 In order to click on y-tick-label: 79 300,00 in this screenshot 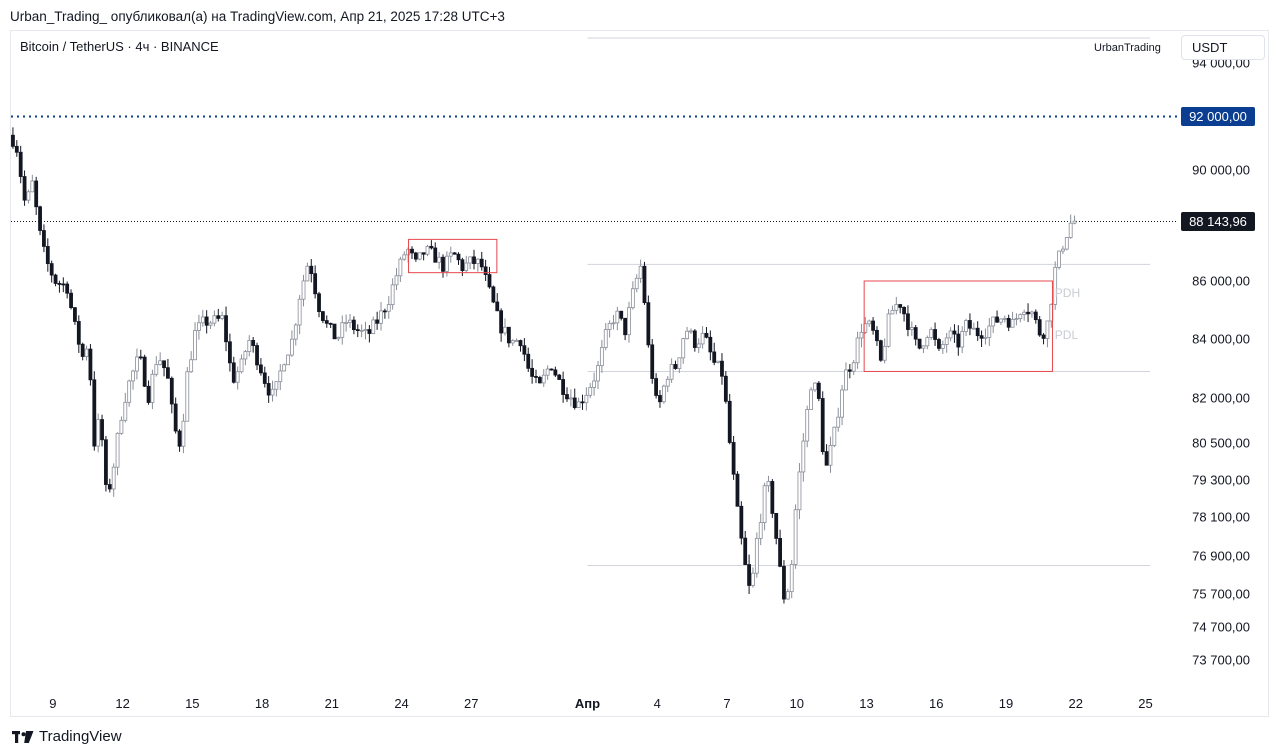, I will do `click(1221, 480)`.